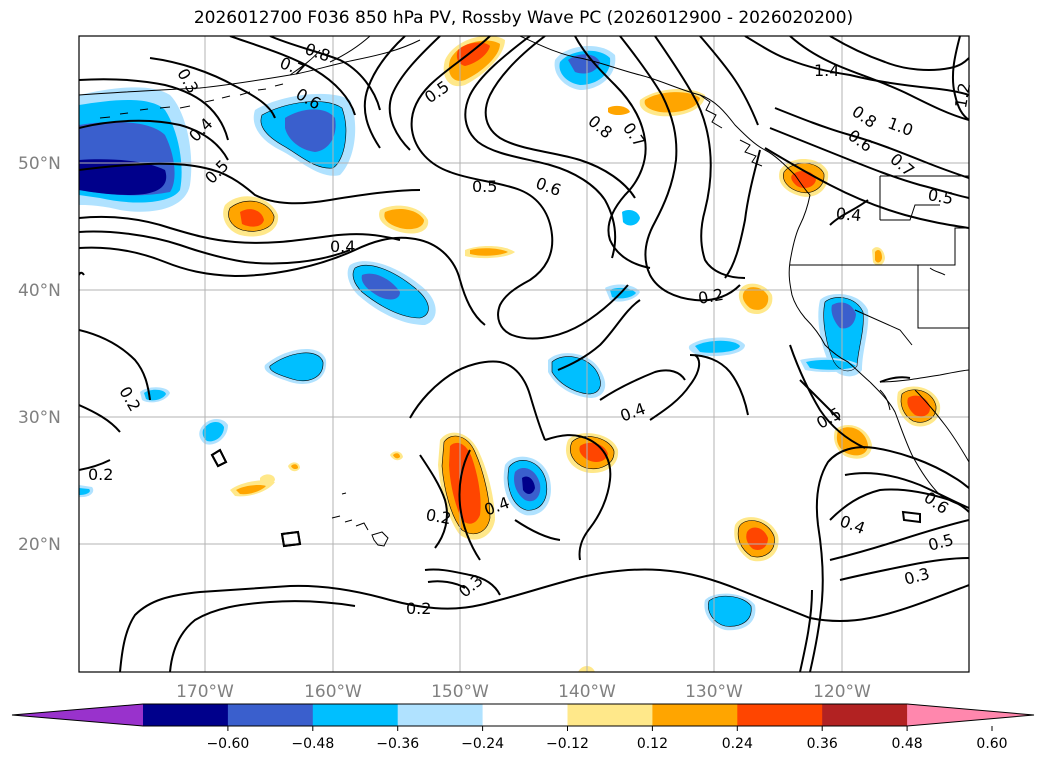 Image resolution: width=1047 pixels, height=765 pixels. I want to click on contour-label: 1.0, so click(900, 126).